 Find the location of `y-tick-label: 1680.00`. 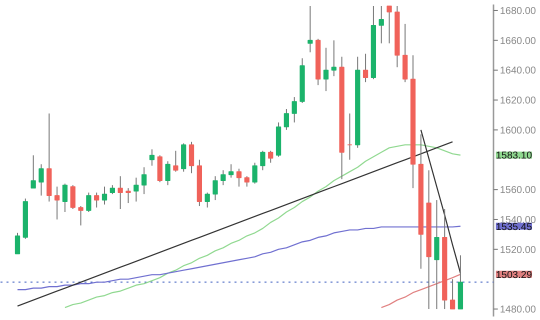

y-tick-label: 1680.00 is located at coordinates (518, 11).